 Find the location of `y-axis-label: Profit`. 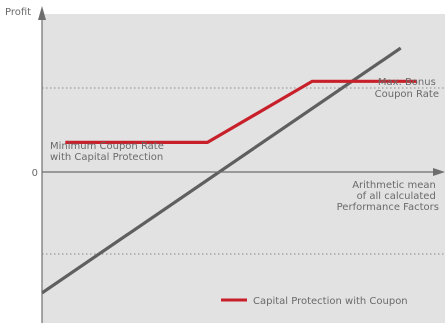

y-axis-label: Profit is located at coordinates (18, 12).